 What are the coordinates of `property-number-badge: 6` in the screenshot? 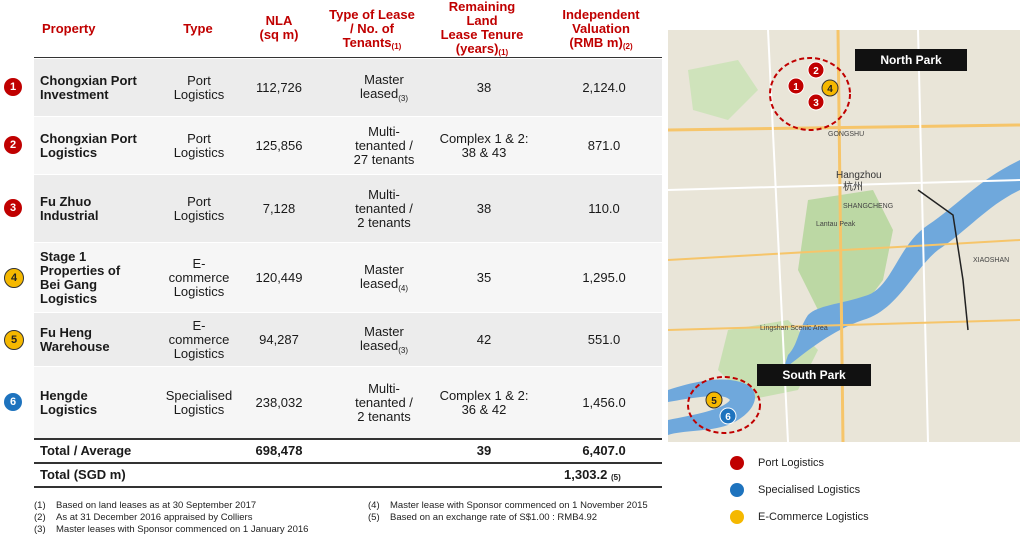 It's located at (13, 402).